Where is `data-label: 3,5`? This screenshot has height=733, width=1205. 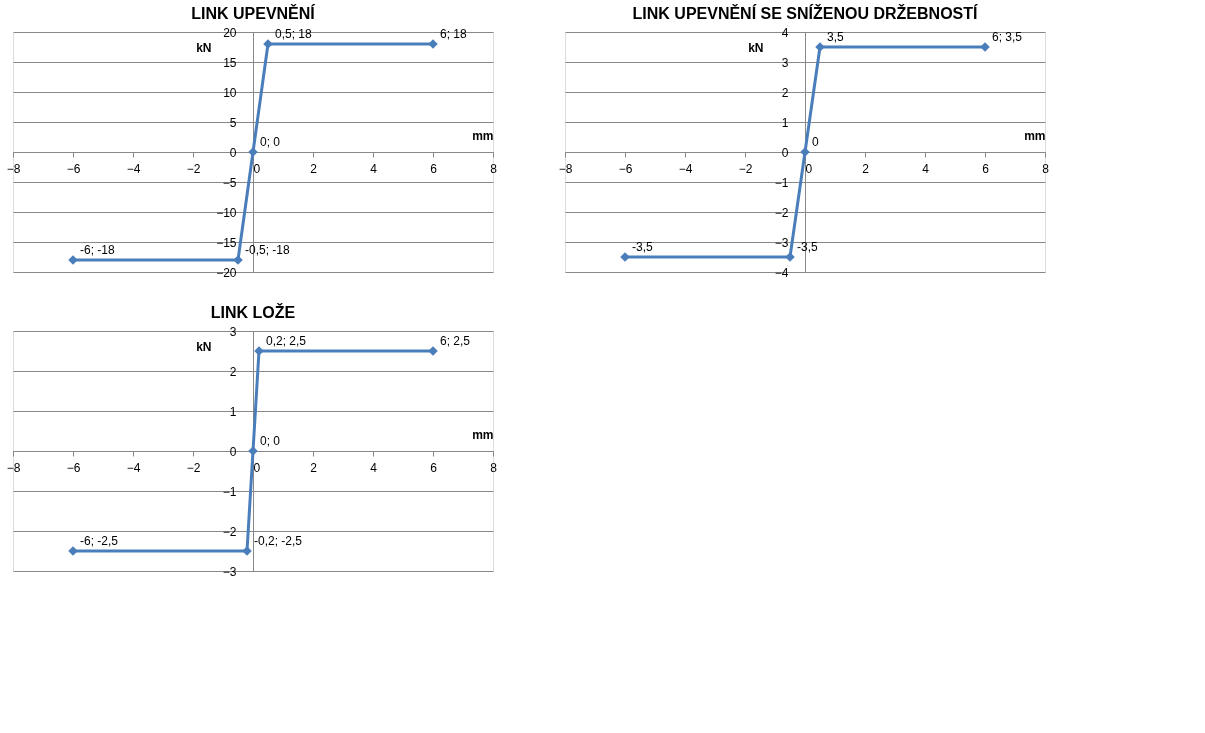
data-label: 3,5 is located at coordinates (836, 37).